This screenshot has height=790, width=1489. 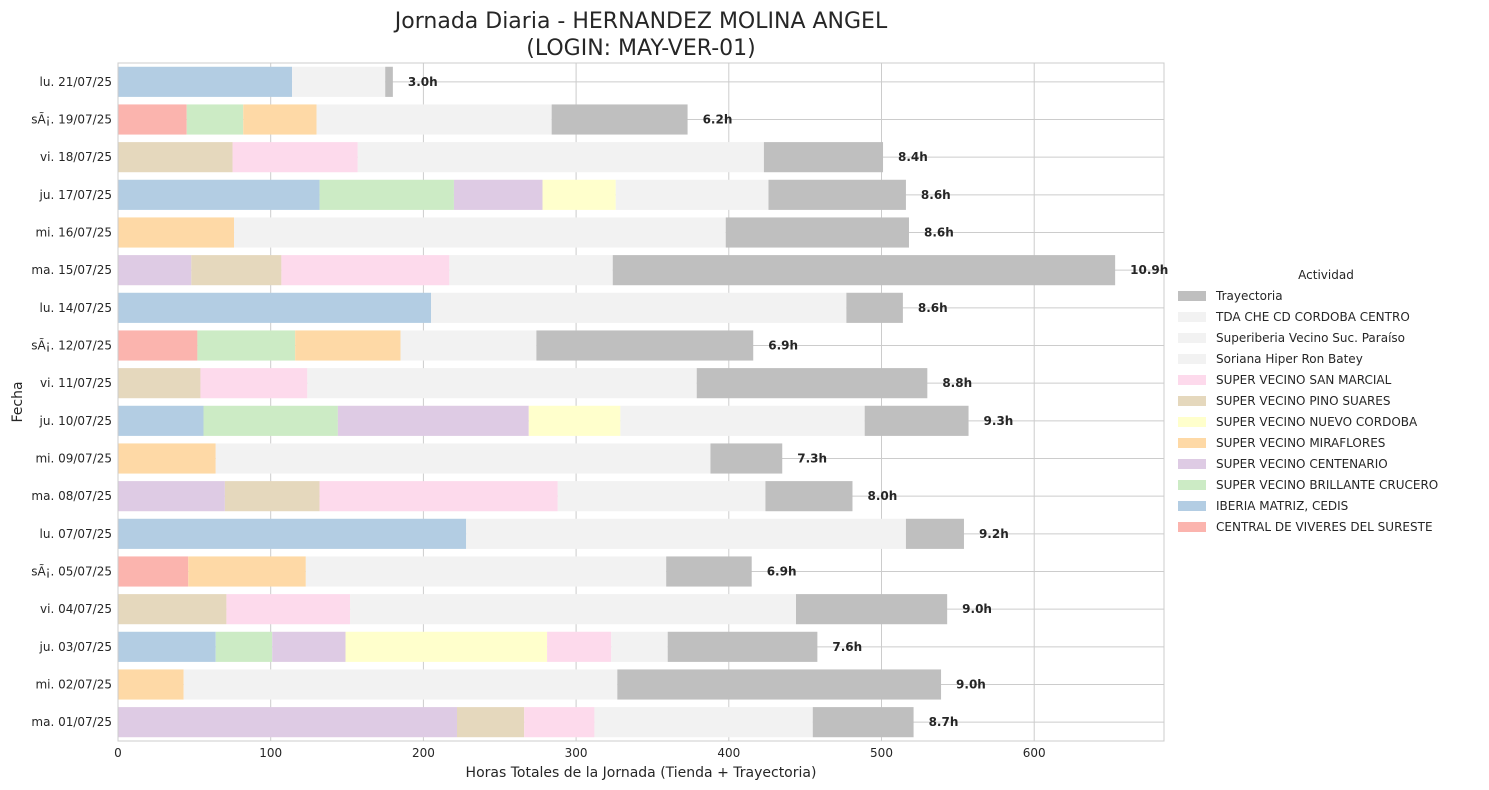 I want to click on x-tick-labels: 0 100 200 300 400 500 600, so click(x=579, y=753).